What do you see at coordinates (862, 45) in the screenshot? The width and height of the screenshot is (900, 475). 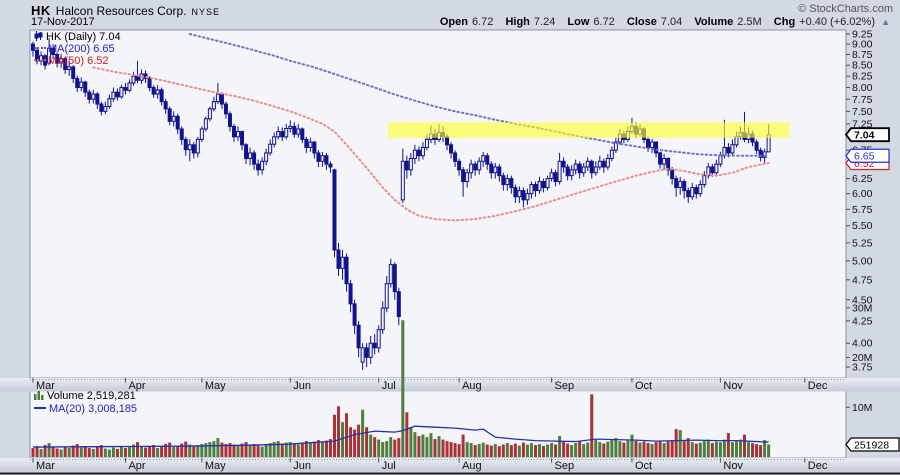 I see `price-tick-label: 9.00` at bounding box center [862, 45].